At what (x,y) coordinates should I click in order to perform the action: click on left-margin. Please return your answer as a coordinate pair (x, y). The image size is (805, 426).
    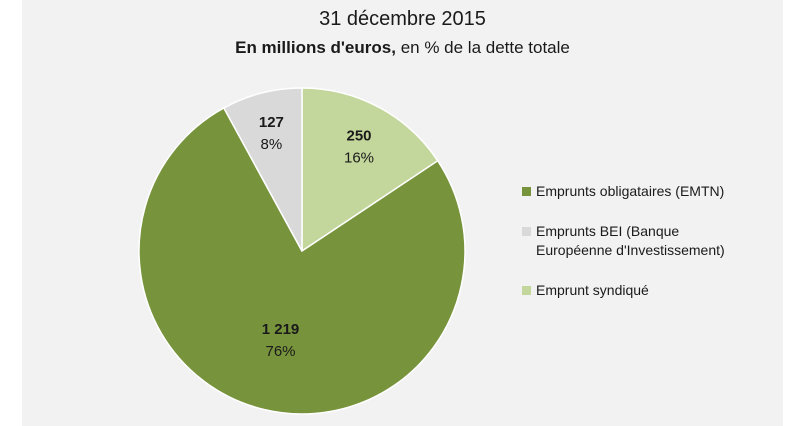
    Looking at the image, I should click on (11, 213).